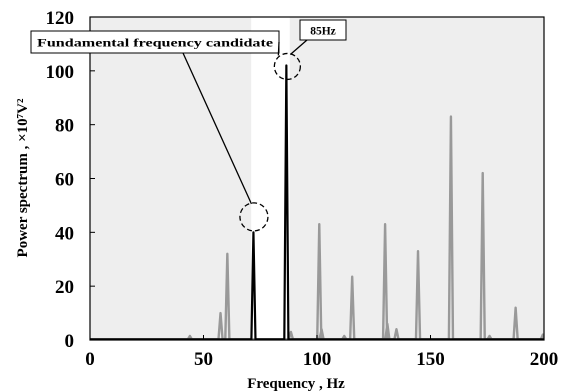 The image size is (568, 392). What do you see at coordinates (70, 341) in the screenshot?
I see `y-tick-label-0: 0` at bounding box center [70, 341].